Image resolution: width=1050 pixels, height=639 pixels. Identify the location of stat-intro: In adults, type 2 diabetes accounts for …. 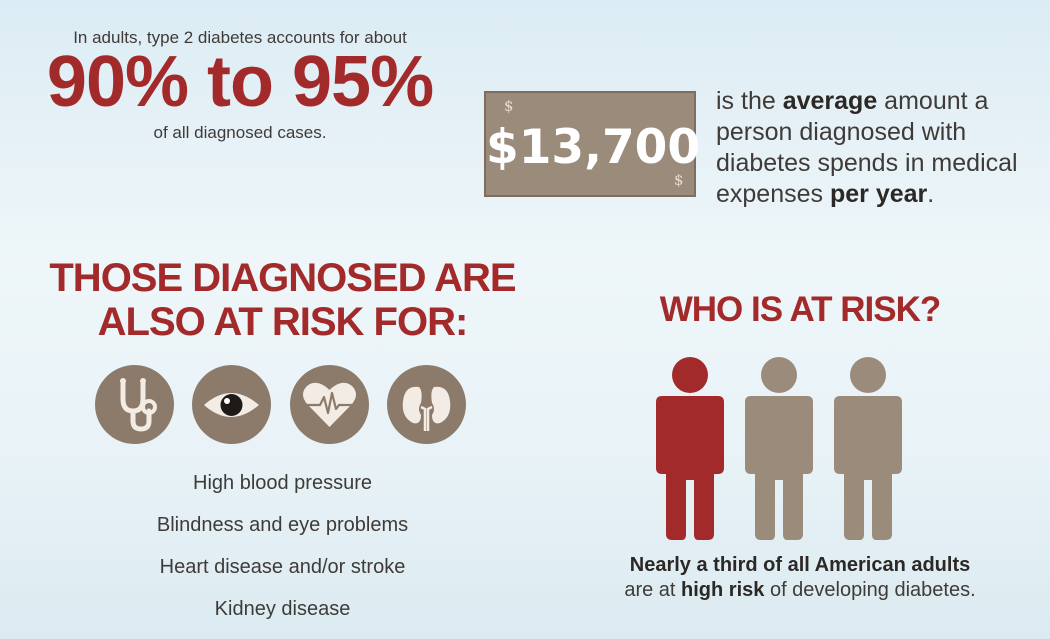
(240, 37).